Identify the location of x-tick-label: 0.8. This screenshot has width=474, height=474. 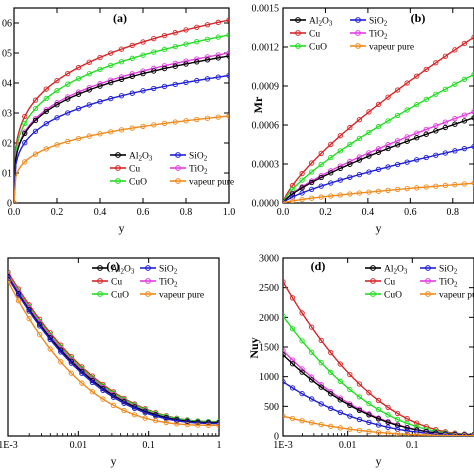
(453, 212).